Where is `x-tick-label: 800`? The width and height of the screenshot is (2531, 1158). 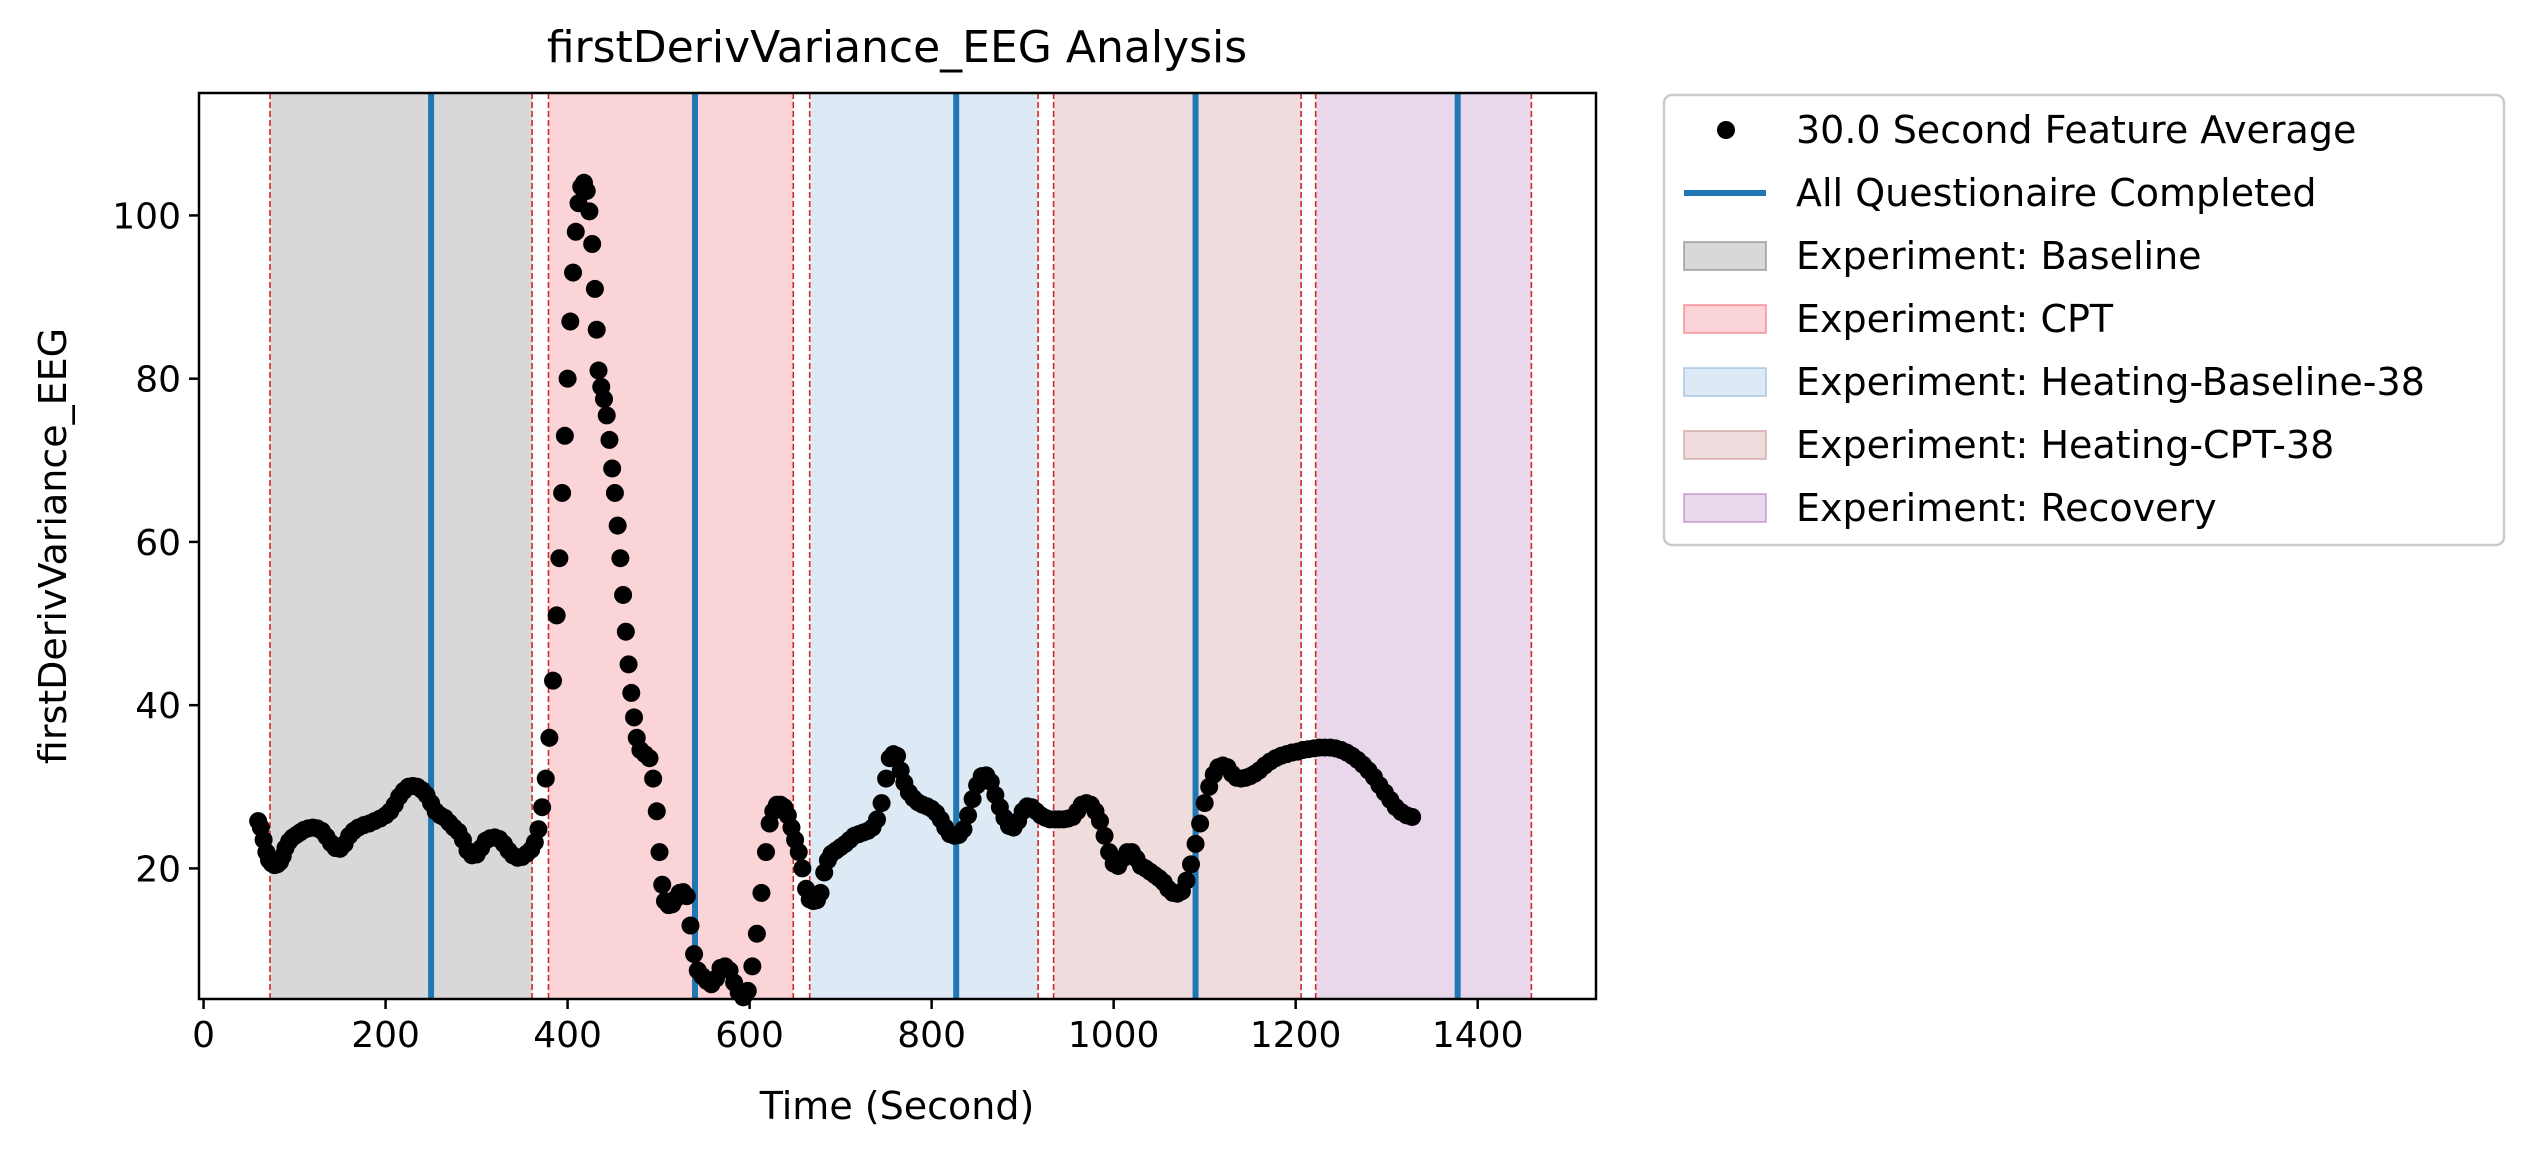 x-tick-label: 800 is located at coordinates (931, 1035).